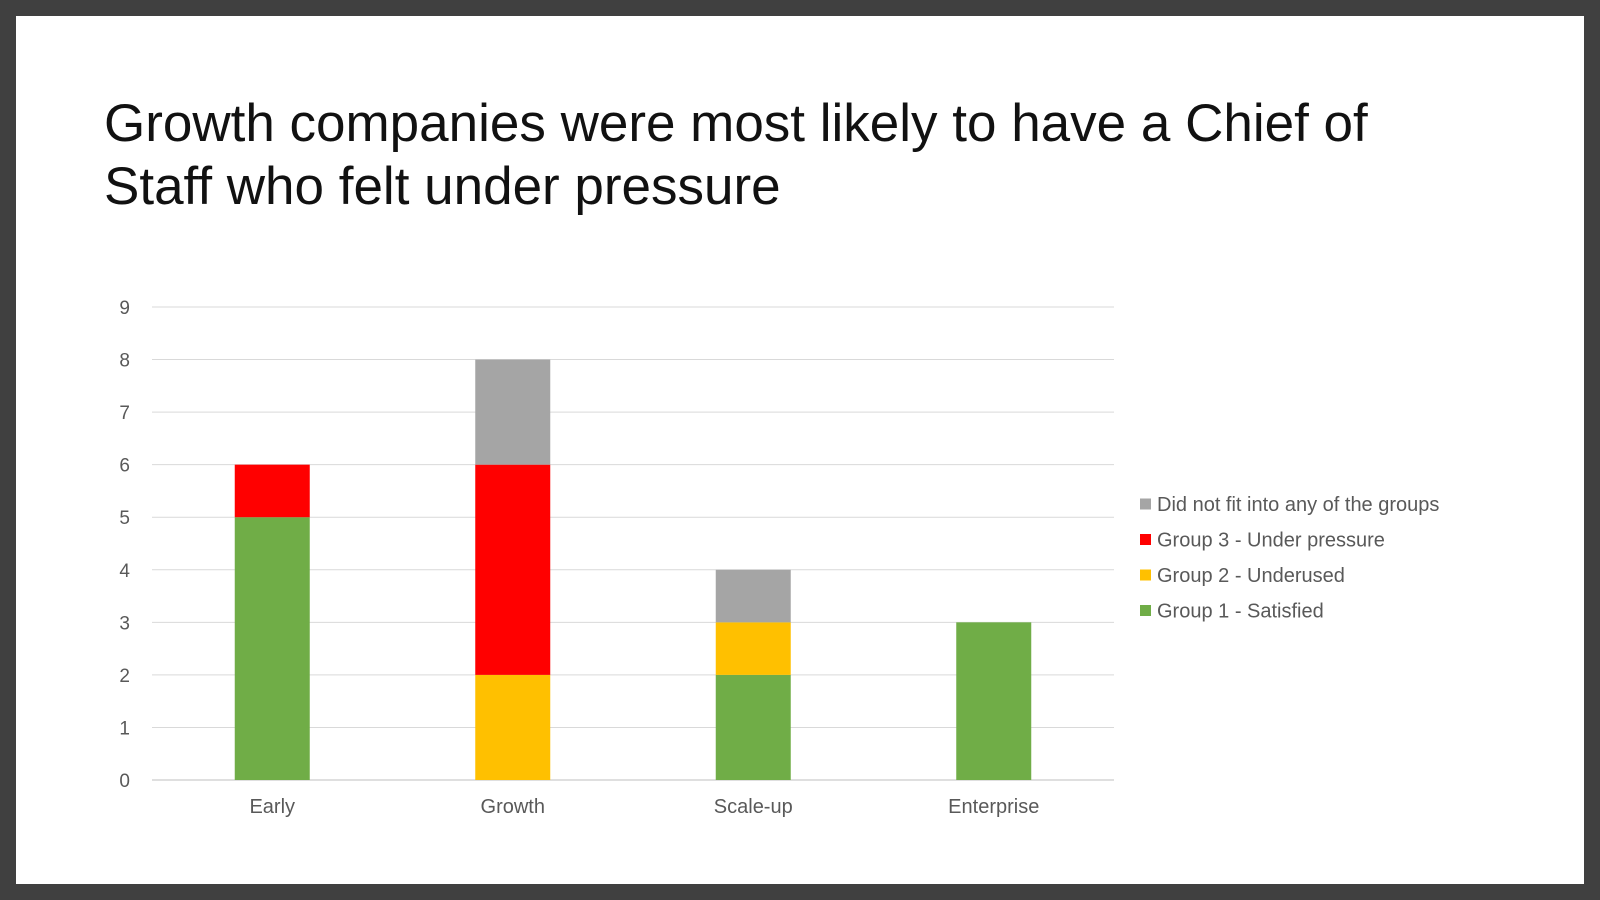 The image size is (1600, 900). Describe the element at coordinates (124, 623) in the screenshot. I see `y-tick-label-3: 3` at that location.